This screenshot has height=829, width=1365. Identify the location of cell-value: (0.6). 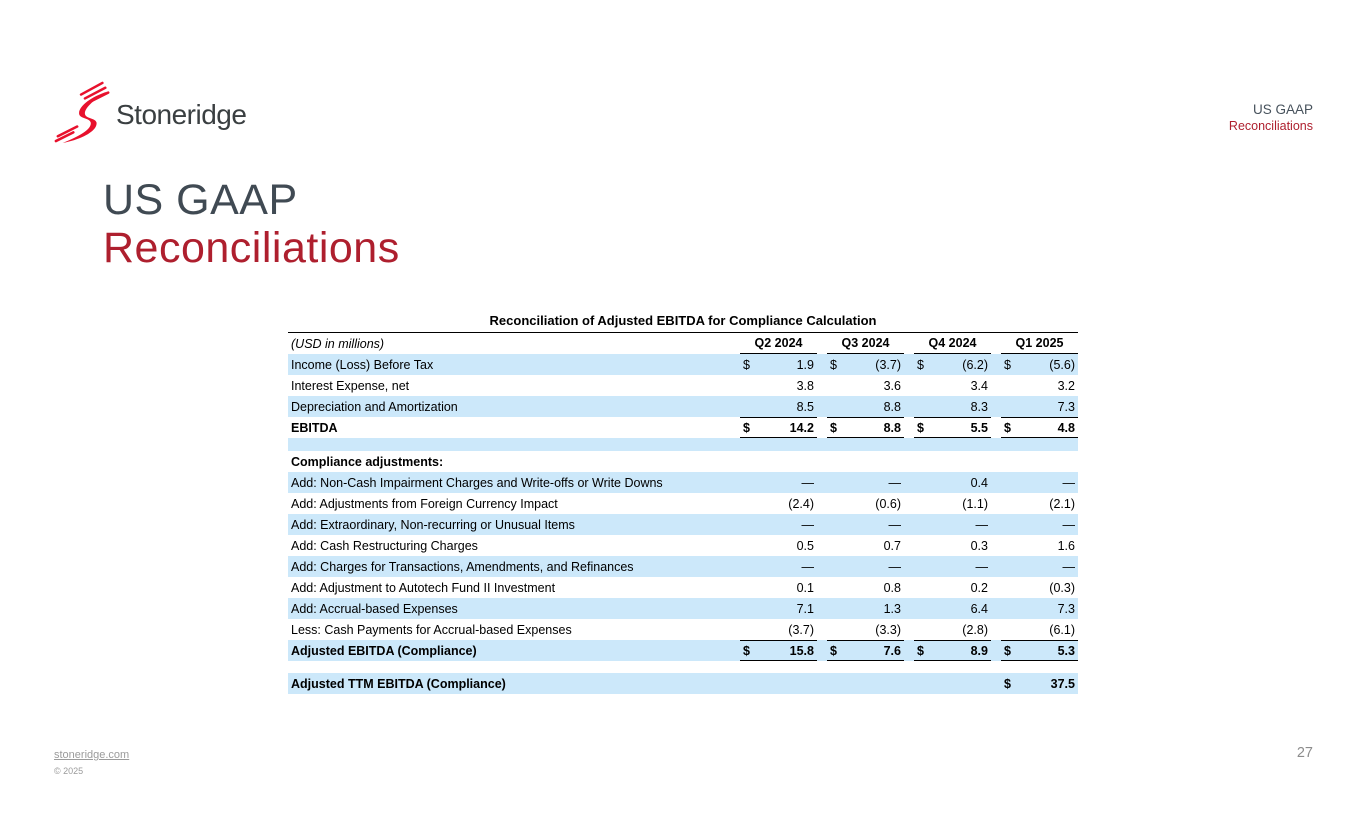
(888, 503).